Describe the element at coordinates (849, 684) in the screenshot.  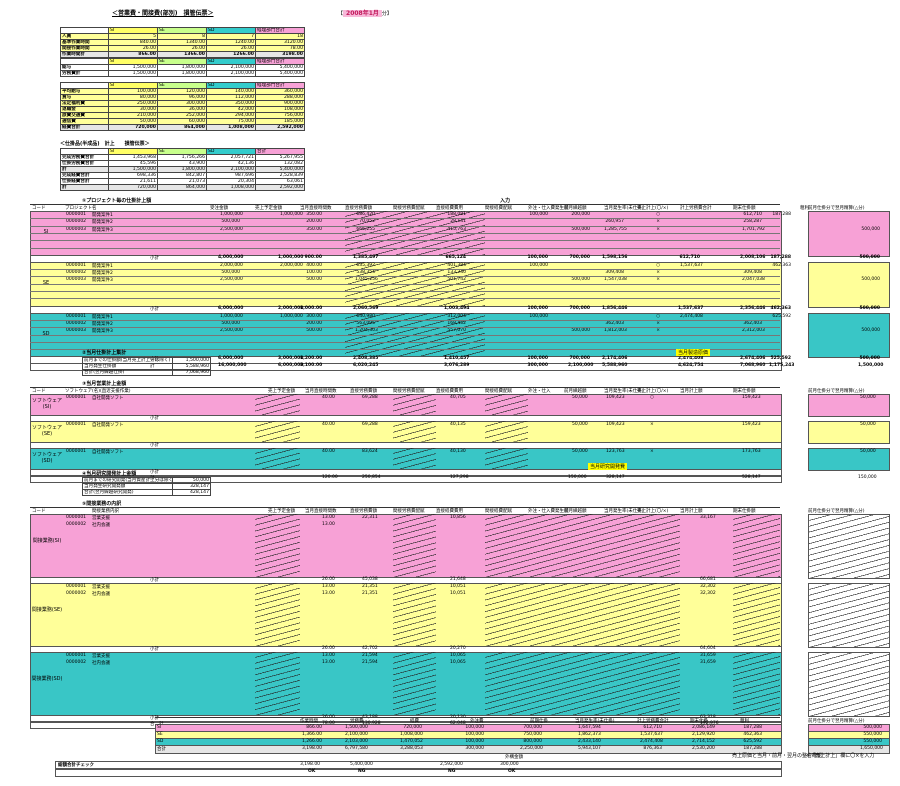
I see `hatched-next` at that location.